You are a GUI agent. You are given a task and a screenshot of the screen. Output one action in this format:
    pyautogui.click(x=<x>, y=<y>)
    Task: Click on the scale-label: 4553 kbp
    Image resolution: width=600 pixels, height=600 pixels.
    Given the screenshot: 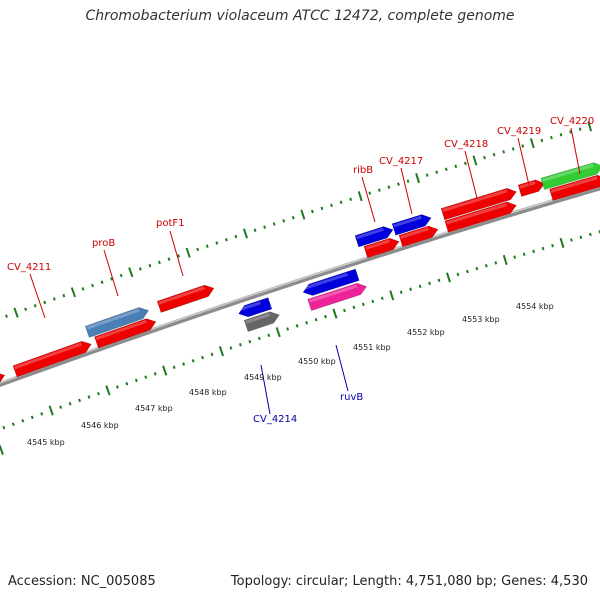 What is the action you would take?
    pyautogui.click(x=481, y=319)
    